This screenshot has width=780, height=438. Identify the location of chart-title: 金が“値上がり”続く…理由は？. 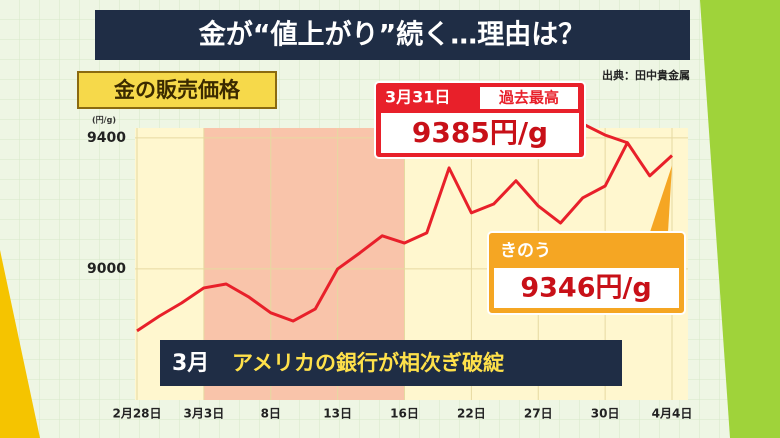
(392, 35).